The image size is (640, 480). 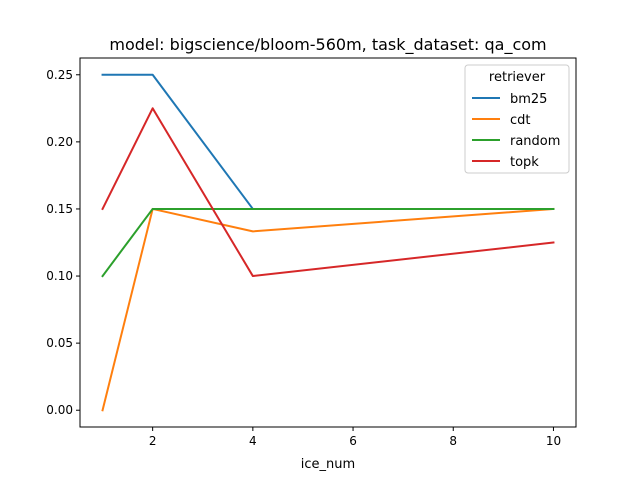 What do you see at coordinates (59, 276) in the screenshot?
I see `y-tick-label: 0.10` at bounding box center [59, 276].